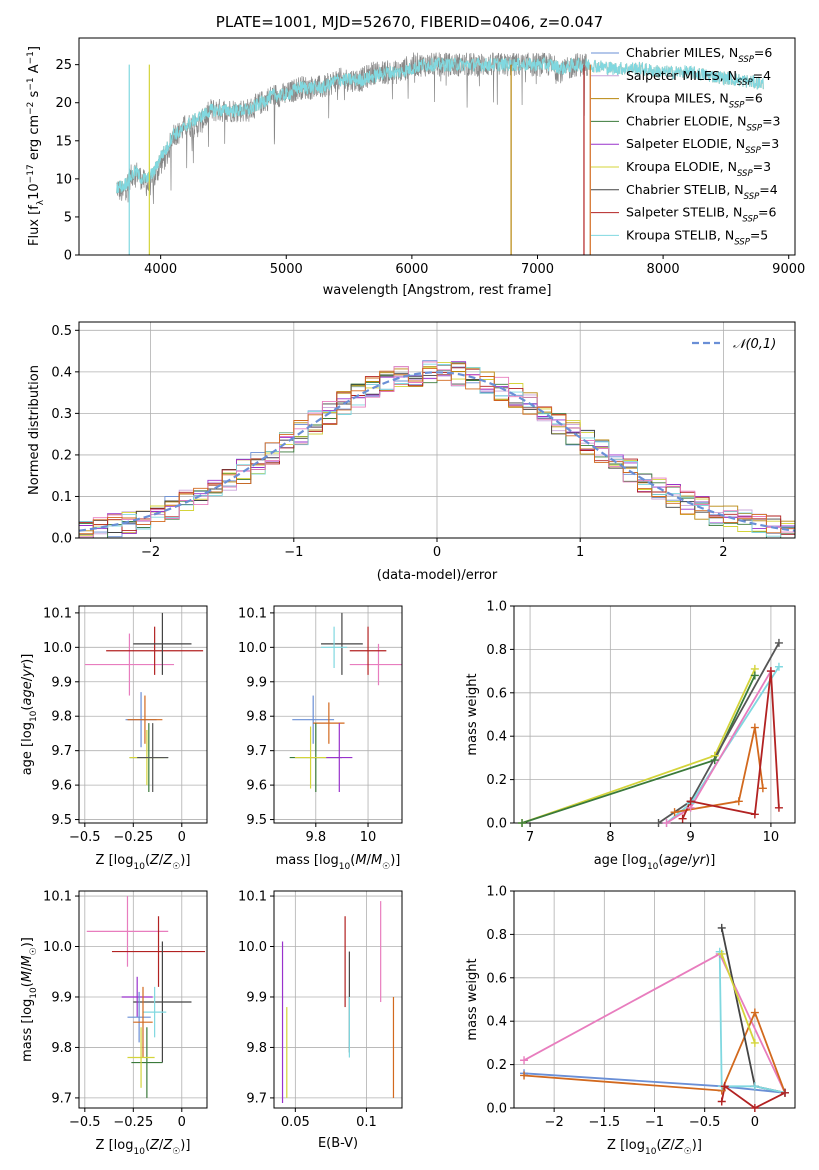 This screenshot has height=1170, width=819. I want to click on y-tick-label: 0.6, so click(496, 978).